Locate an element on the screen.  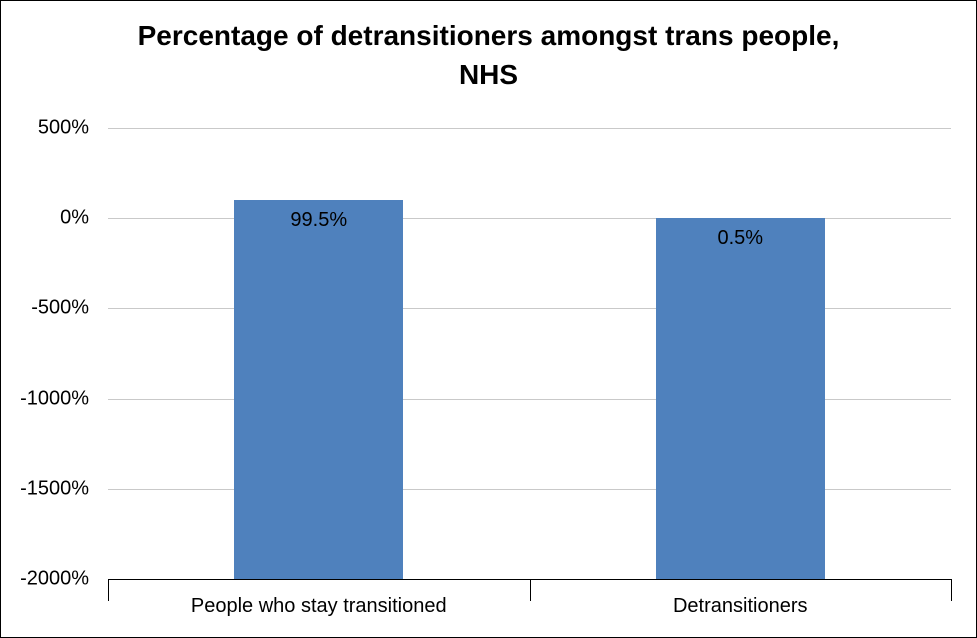
y-tick-label: 500% is located at coordinates (63, 127).